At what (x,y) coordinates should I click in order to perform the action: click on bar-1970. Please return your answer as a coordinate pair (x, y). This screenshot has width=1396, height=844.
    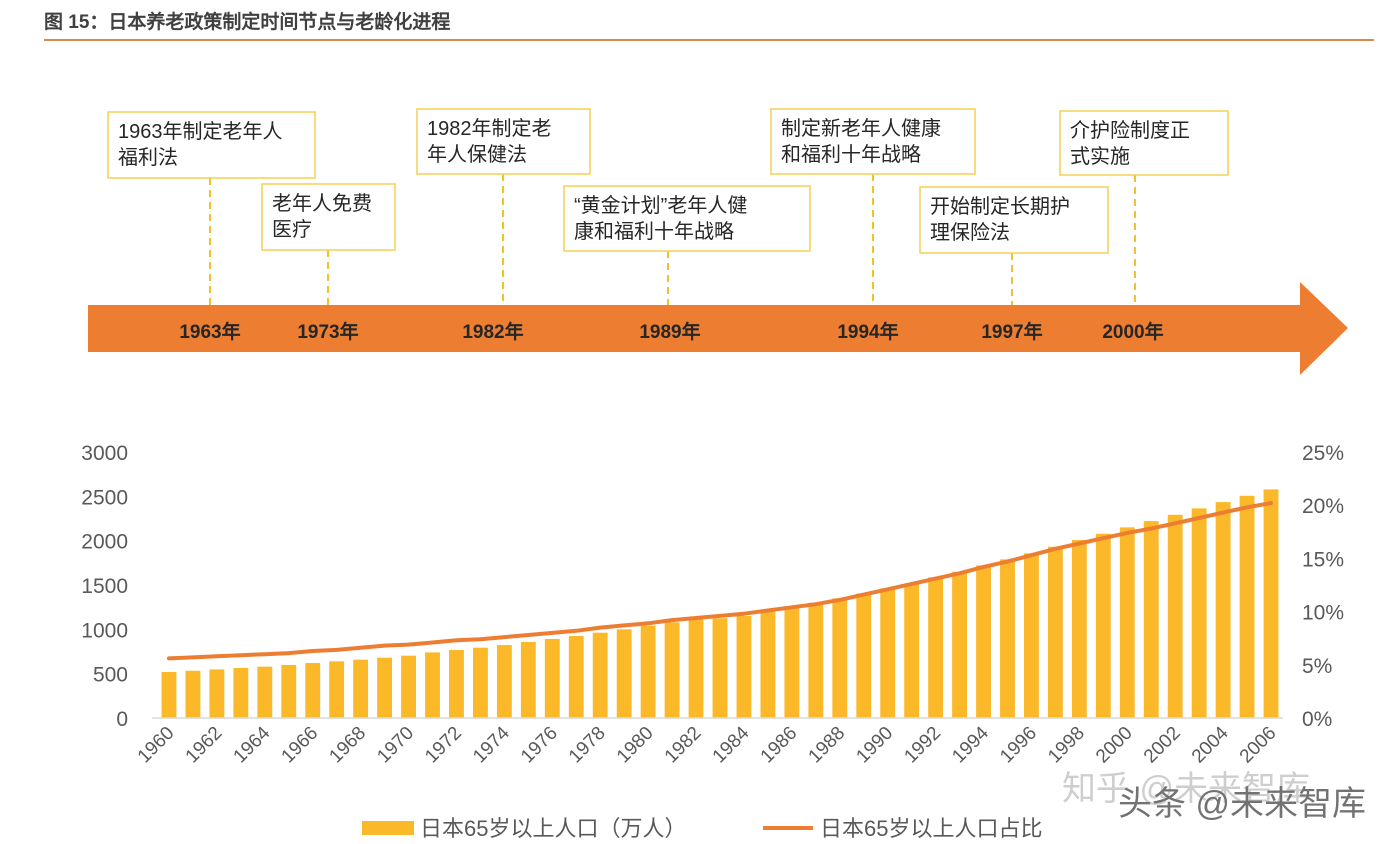
    Looking at the image, I should click on (408, 686).